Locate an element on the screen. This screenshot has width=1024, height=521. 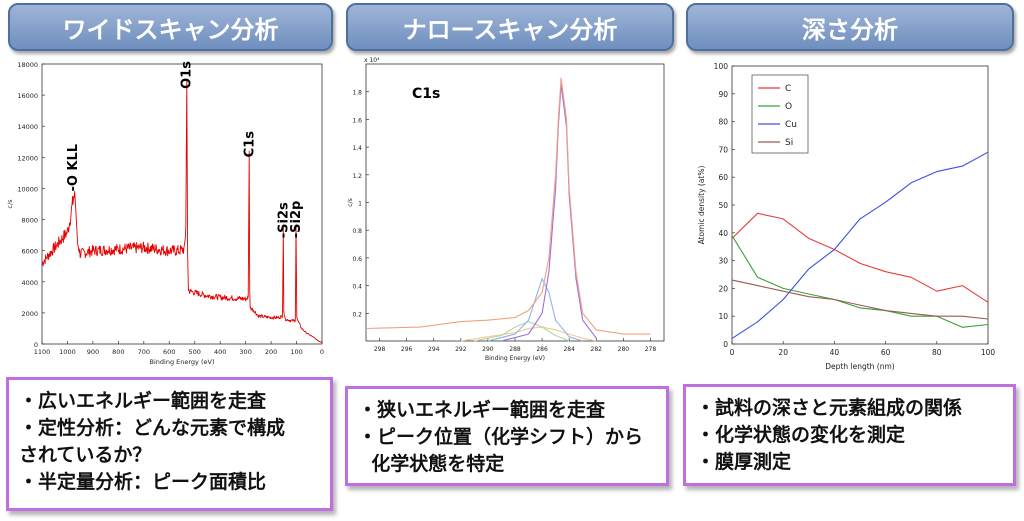
x-tick-label: 282 is located at coordinates (597, 349).